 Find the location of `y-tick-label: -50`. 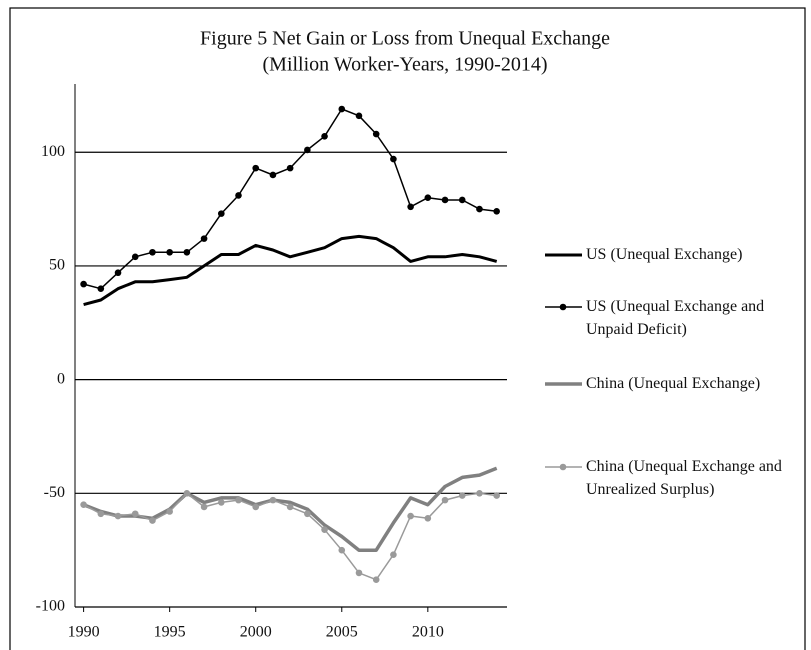

y-tick-label: -50 is located at coordinates (54, 492).